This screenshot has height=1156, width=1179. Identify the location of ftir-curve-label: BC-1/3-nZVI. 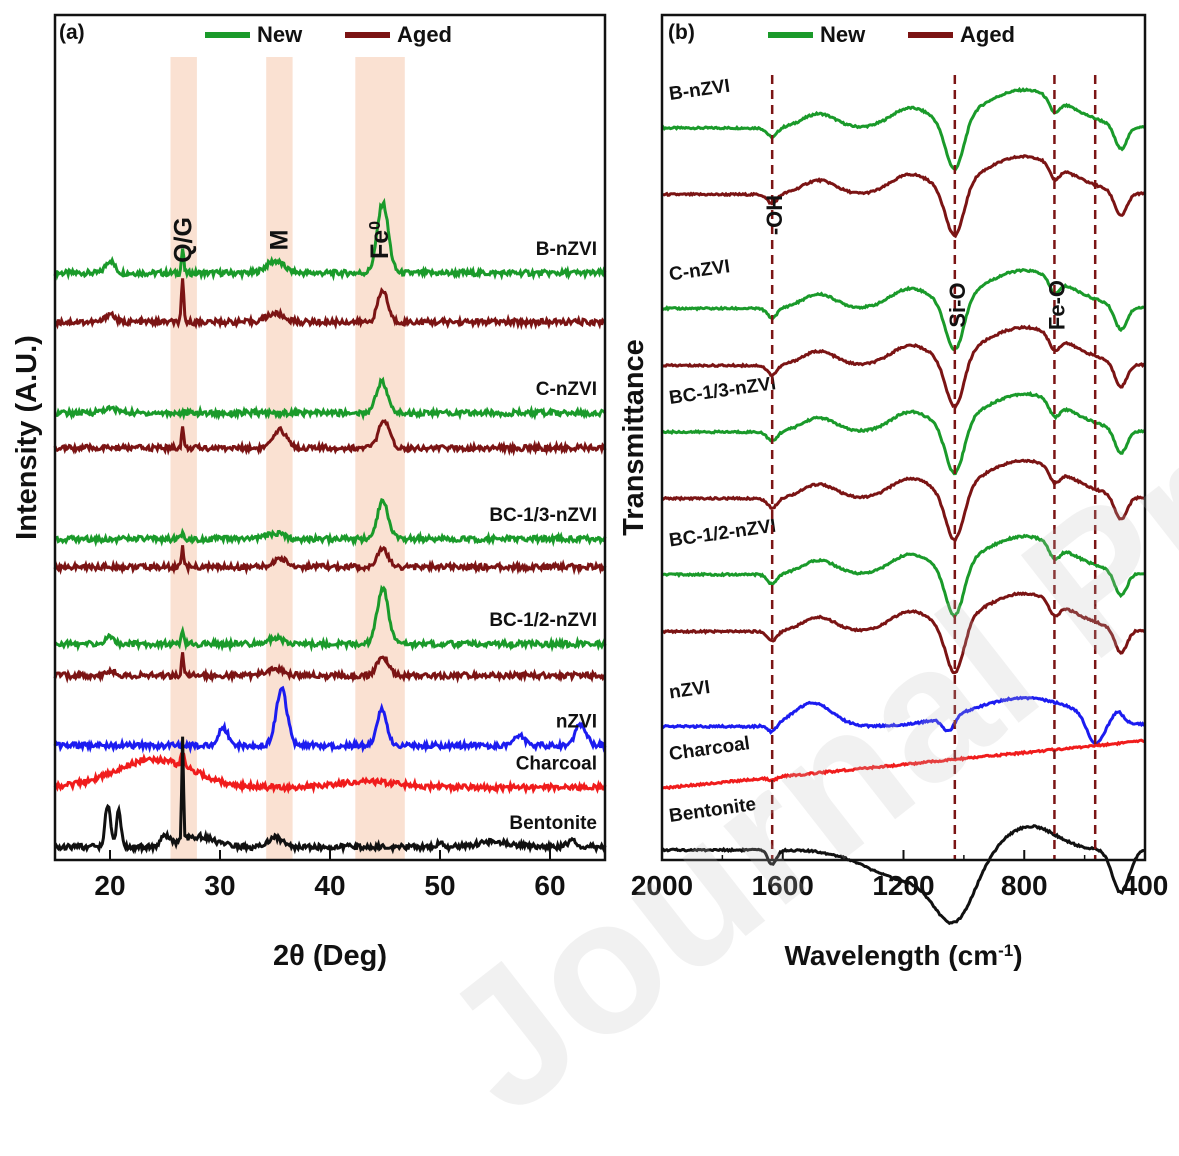
(723, 391).